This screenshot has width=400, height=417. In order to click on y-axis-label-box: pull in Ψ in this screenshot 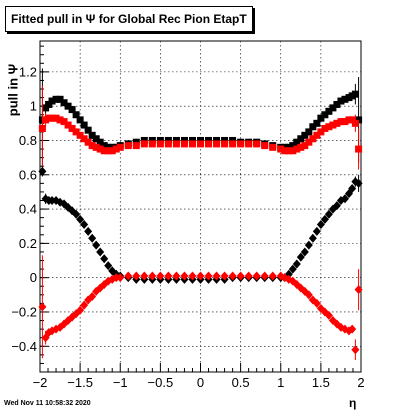, I will do `click(13, 90)`.